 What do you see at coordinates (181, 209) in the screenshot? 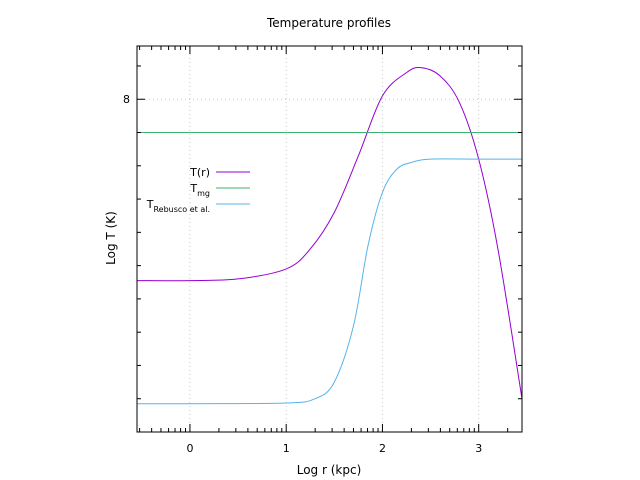
I see `legend-label-sub: Rebusco et al.` at bounding box center [181, 209].